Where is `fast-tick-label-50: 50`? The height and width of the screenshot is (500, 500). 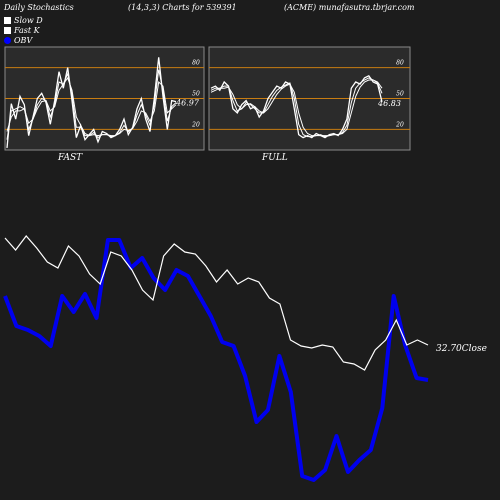
fast-tick-label-50: 50 is located at coordinates (196, 94).